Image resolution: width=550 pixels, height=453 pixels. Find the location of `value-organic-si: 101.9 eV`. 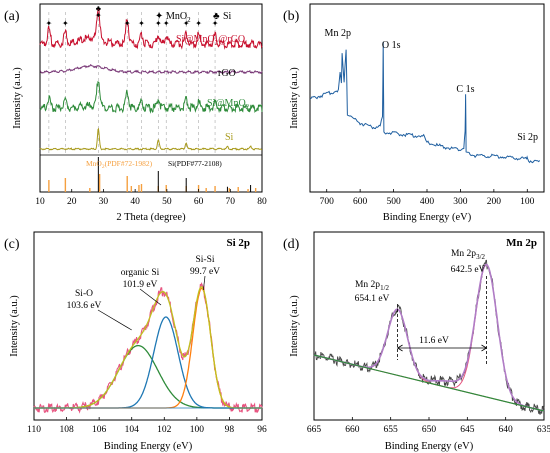

value-organic-si: 101.9 eV is located at coordinates (140, 285).